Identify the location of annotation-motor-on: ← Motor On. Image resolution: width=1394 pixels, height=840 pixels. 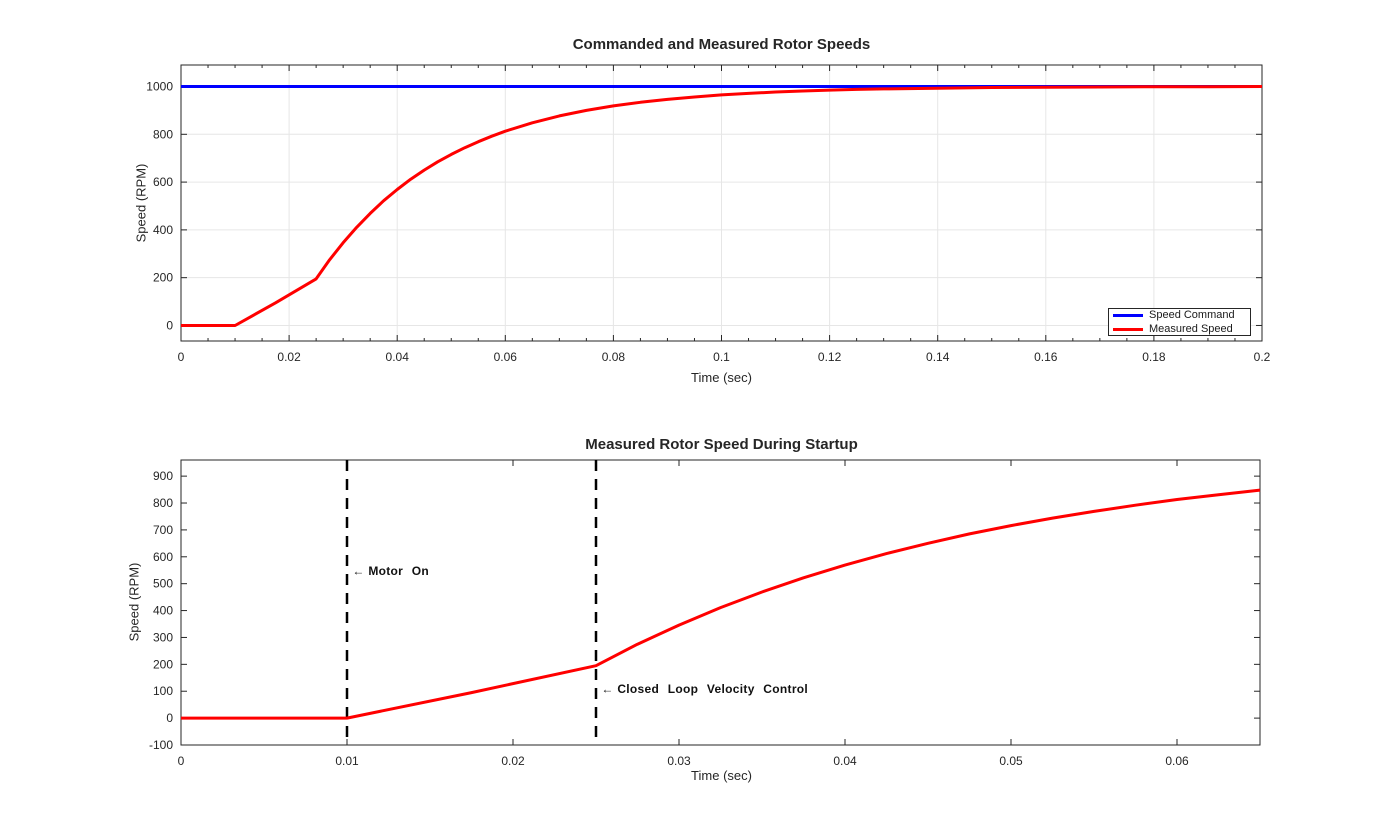
(390, 571).